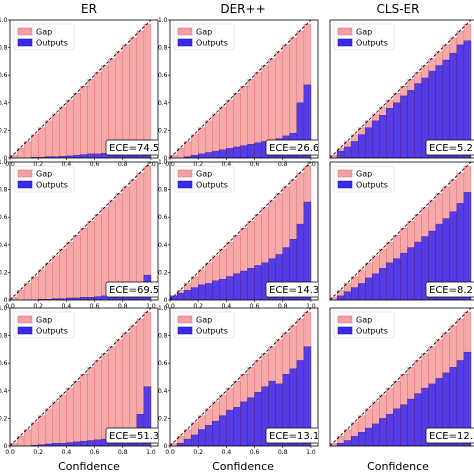 The height and width of the screenshot is (474, 474). I want to click on legend: Gap Outputs, so click(204, 325).